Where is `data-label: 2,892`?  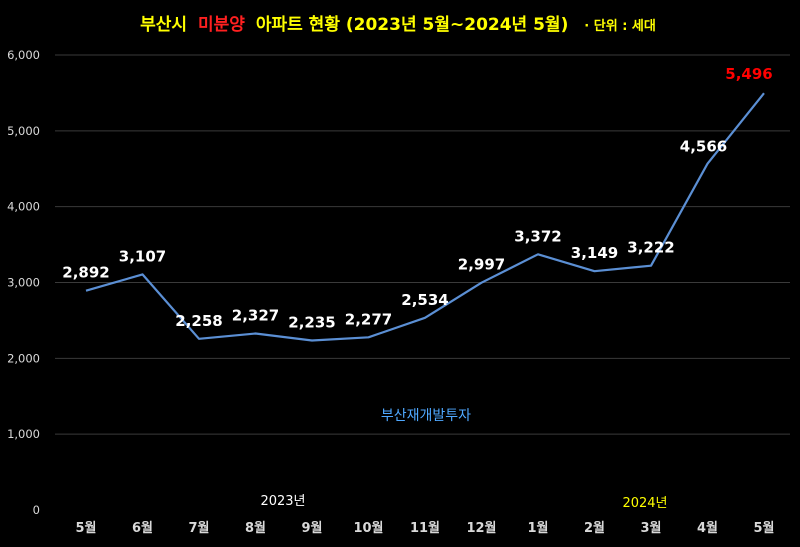
data-label: 2,892 is located at coordinates (85, 273).